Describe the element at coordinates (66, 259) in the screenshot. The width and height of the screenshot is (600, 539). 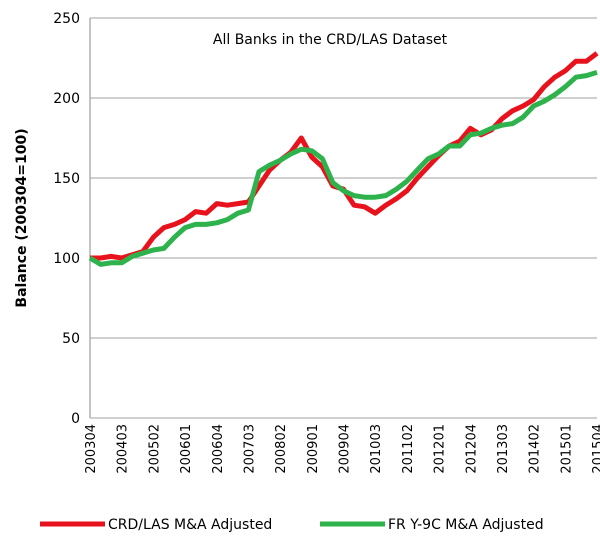
I see `y-tick-label: 100` at that location.